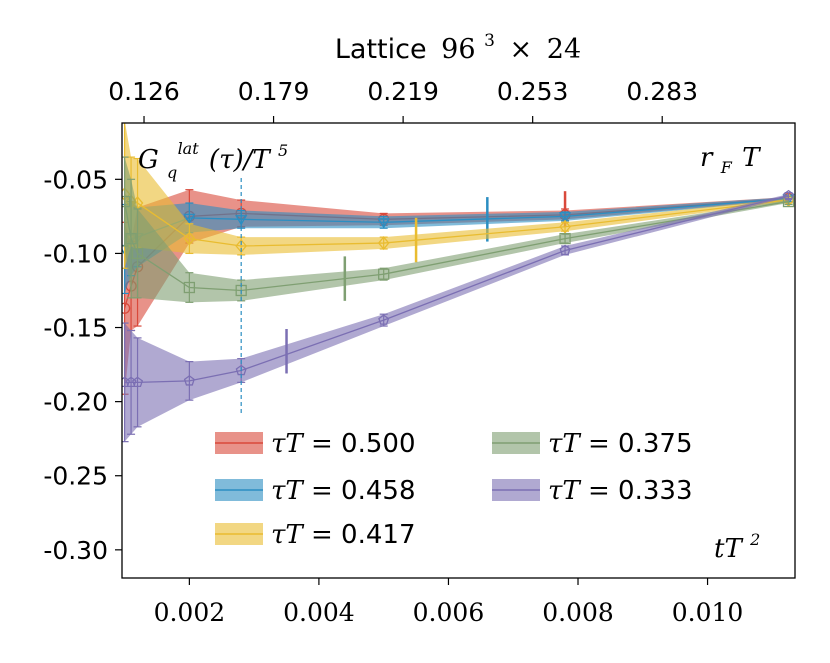 The height and width of the screenshot is (663, 830). I want to click on legend-item-1: τT = 0.458, so click(315, 491).